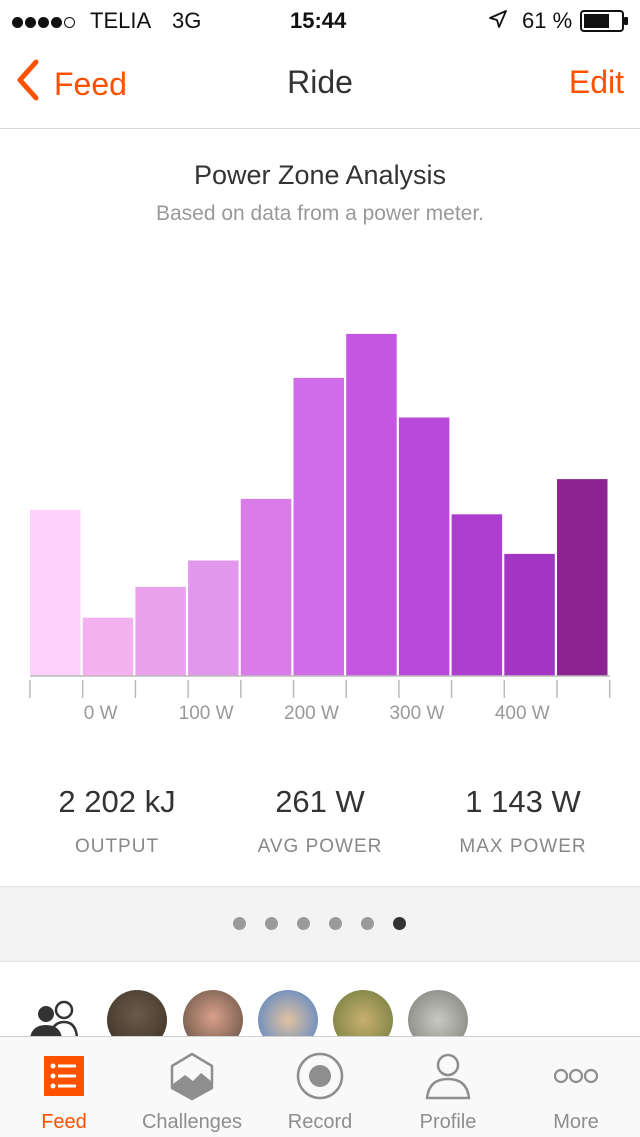 Image resolution: width=640 pixels, height=1137 pixels. What do you see at coordinates (498, 22) in the screenshot?
I see `location-arrow-icon` at bounding box center [498, 22].